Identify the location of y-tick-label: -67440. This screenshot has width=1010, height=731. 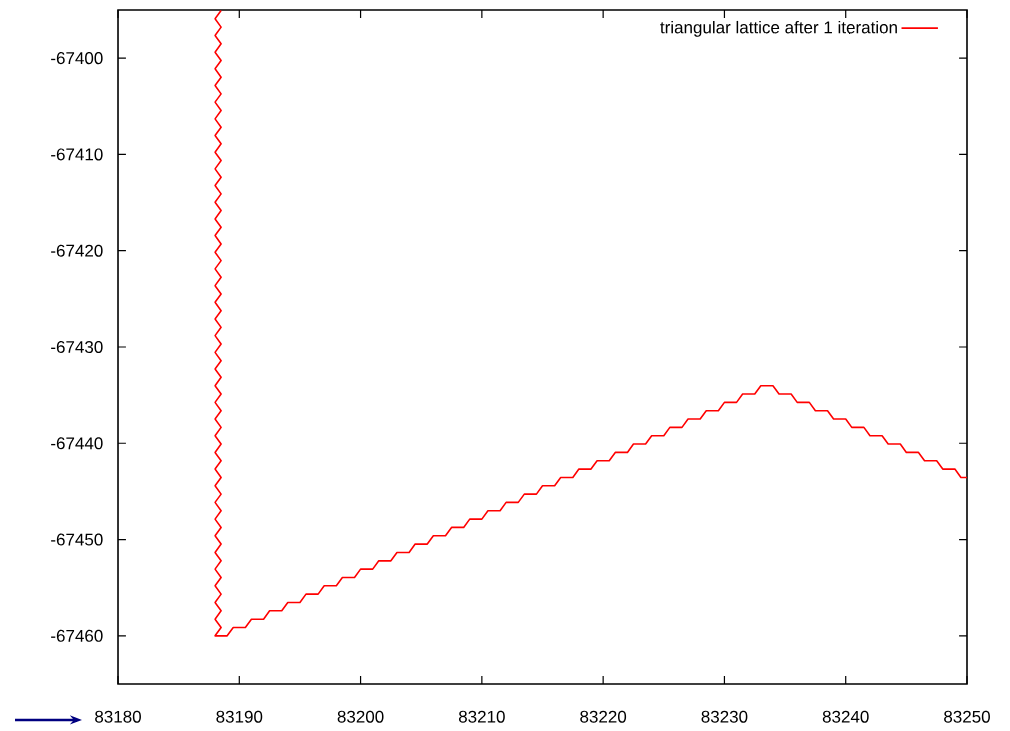
(77, 443).